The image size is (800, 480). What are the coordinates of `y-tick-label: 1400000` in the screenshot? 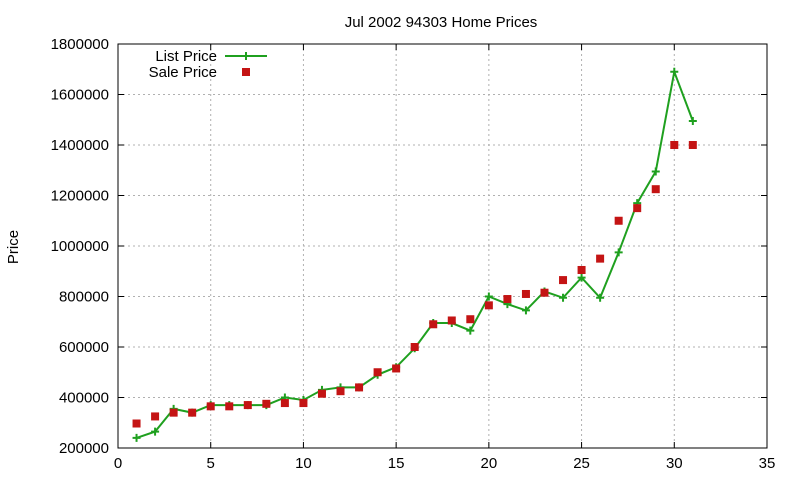 It's located at (80, 145).